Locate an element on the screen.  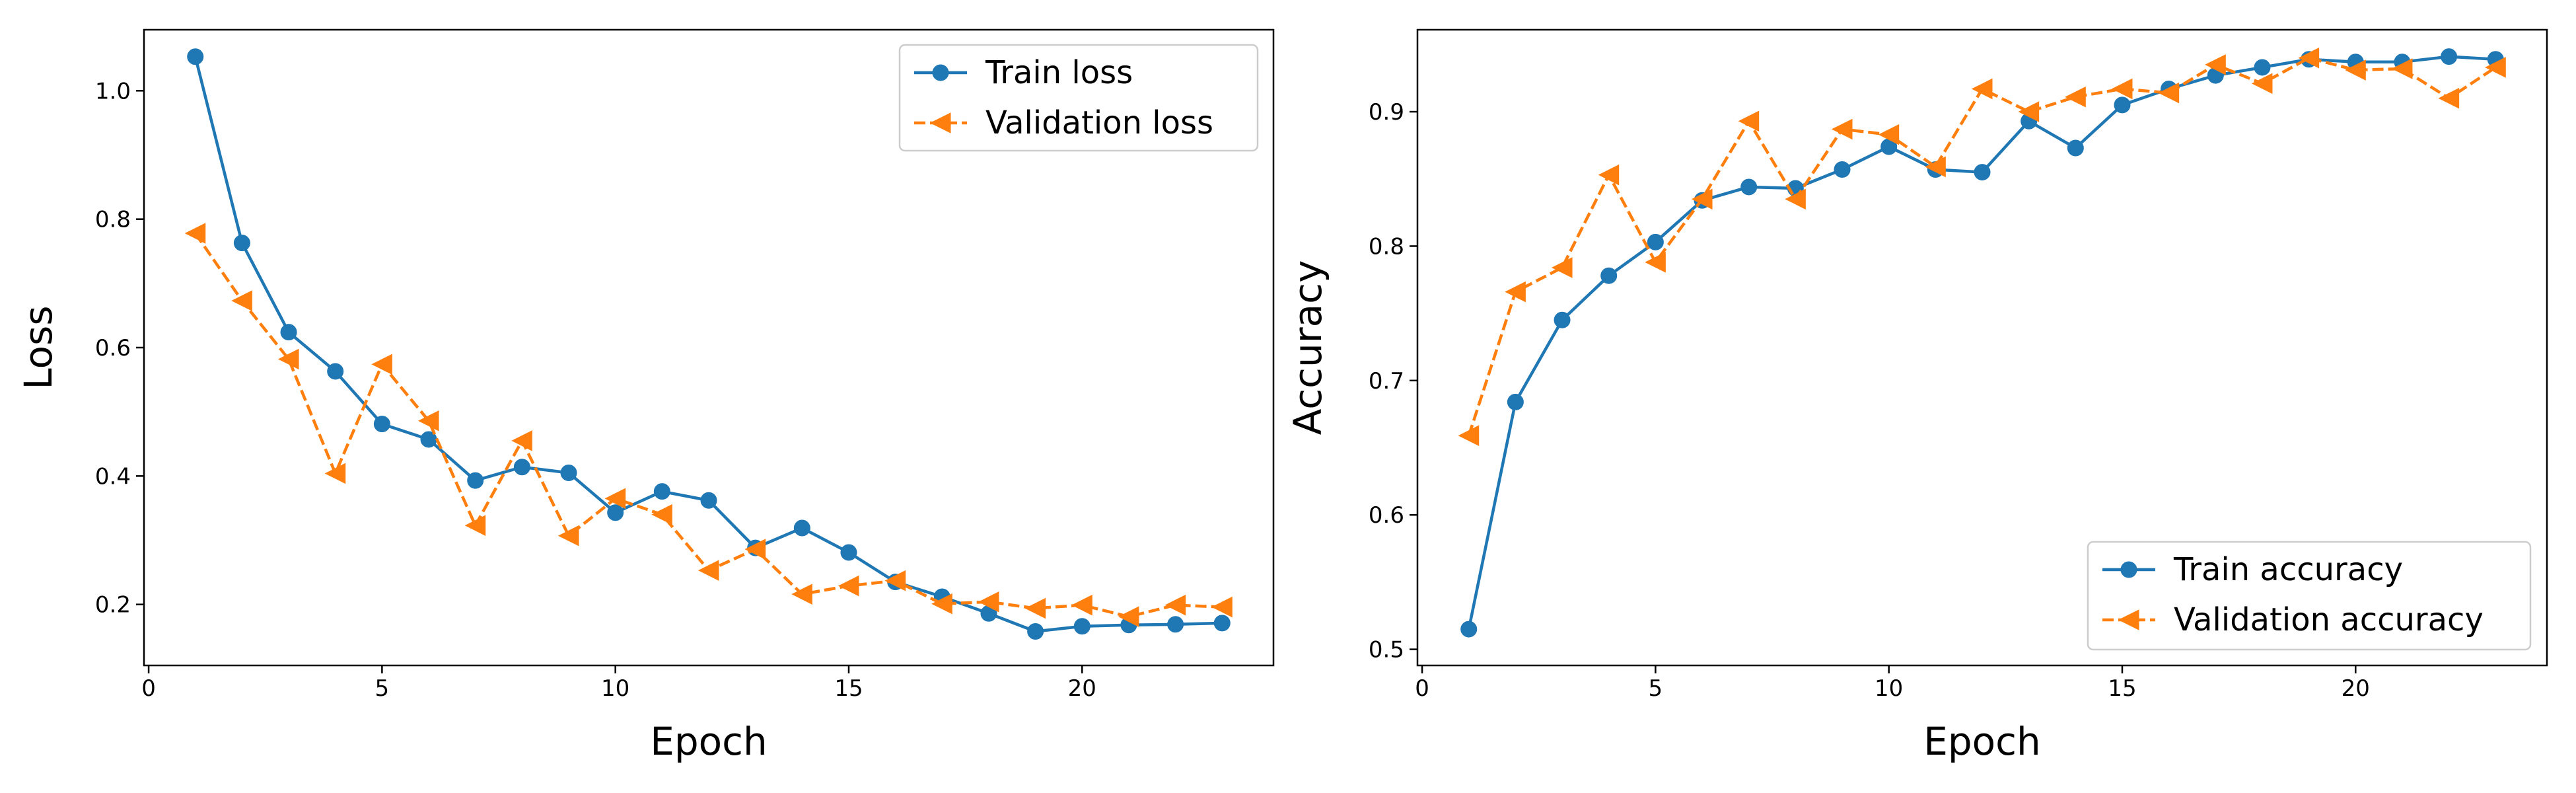
y-axis-title: Accuracy is located at coordinates (1308, 347).